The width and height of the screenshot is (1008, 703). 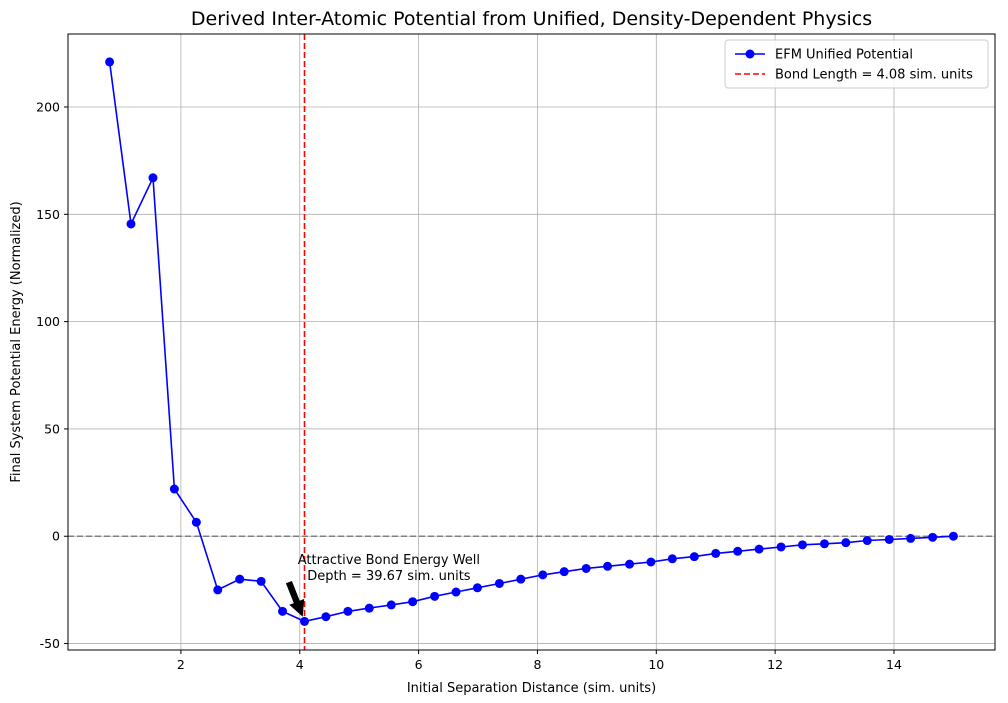 What do you see at coordinates (894, 664) in the screenshot?
I see `x-tick-label: 14` at bounding box center [894, 664].